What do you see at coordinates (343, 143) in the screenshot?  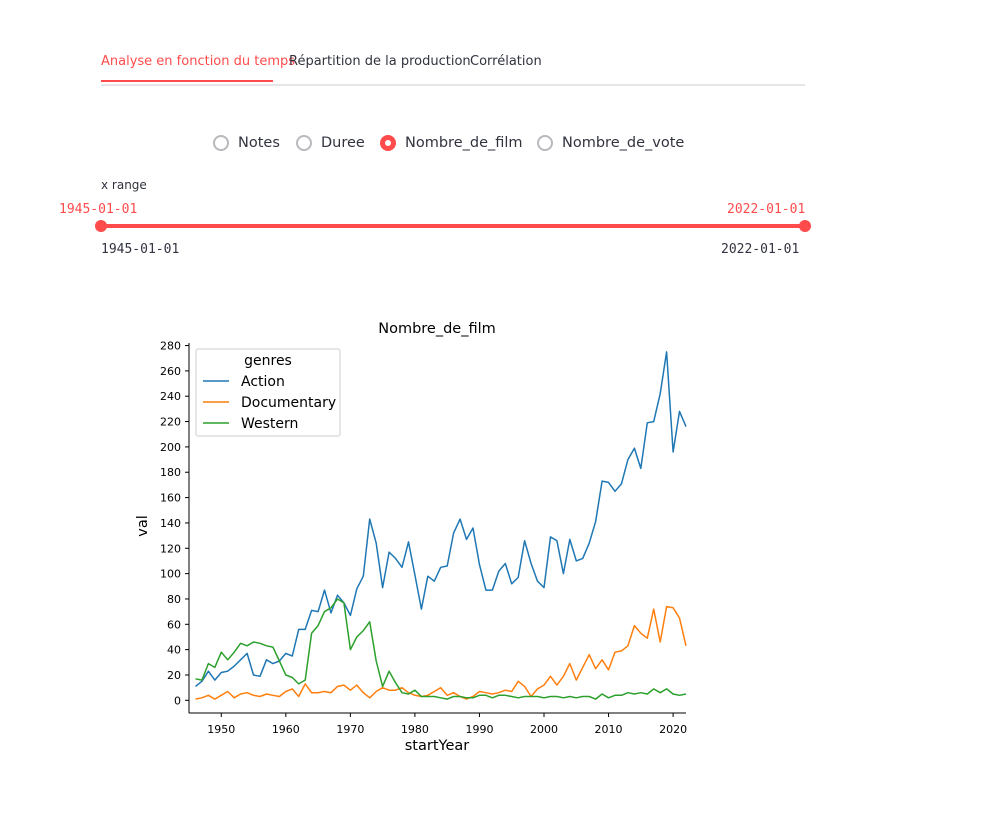 I see `radio-label: Duree` at bounding box center [343, 143].